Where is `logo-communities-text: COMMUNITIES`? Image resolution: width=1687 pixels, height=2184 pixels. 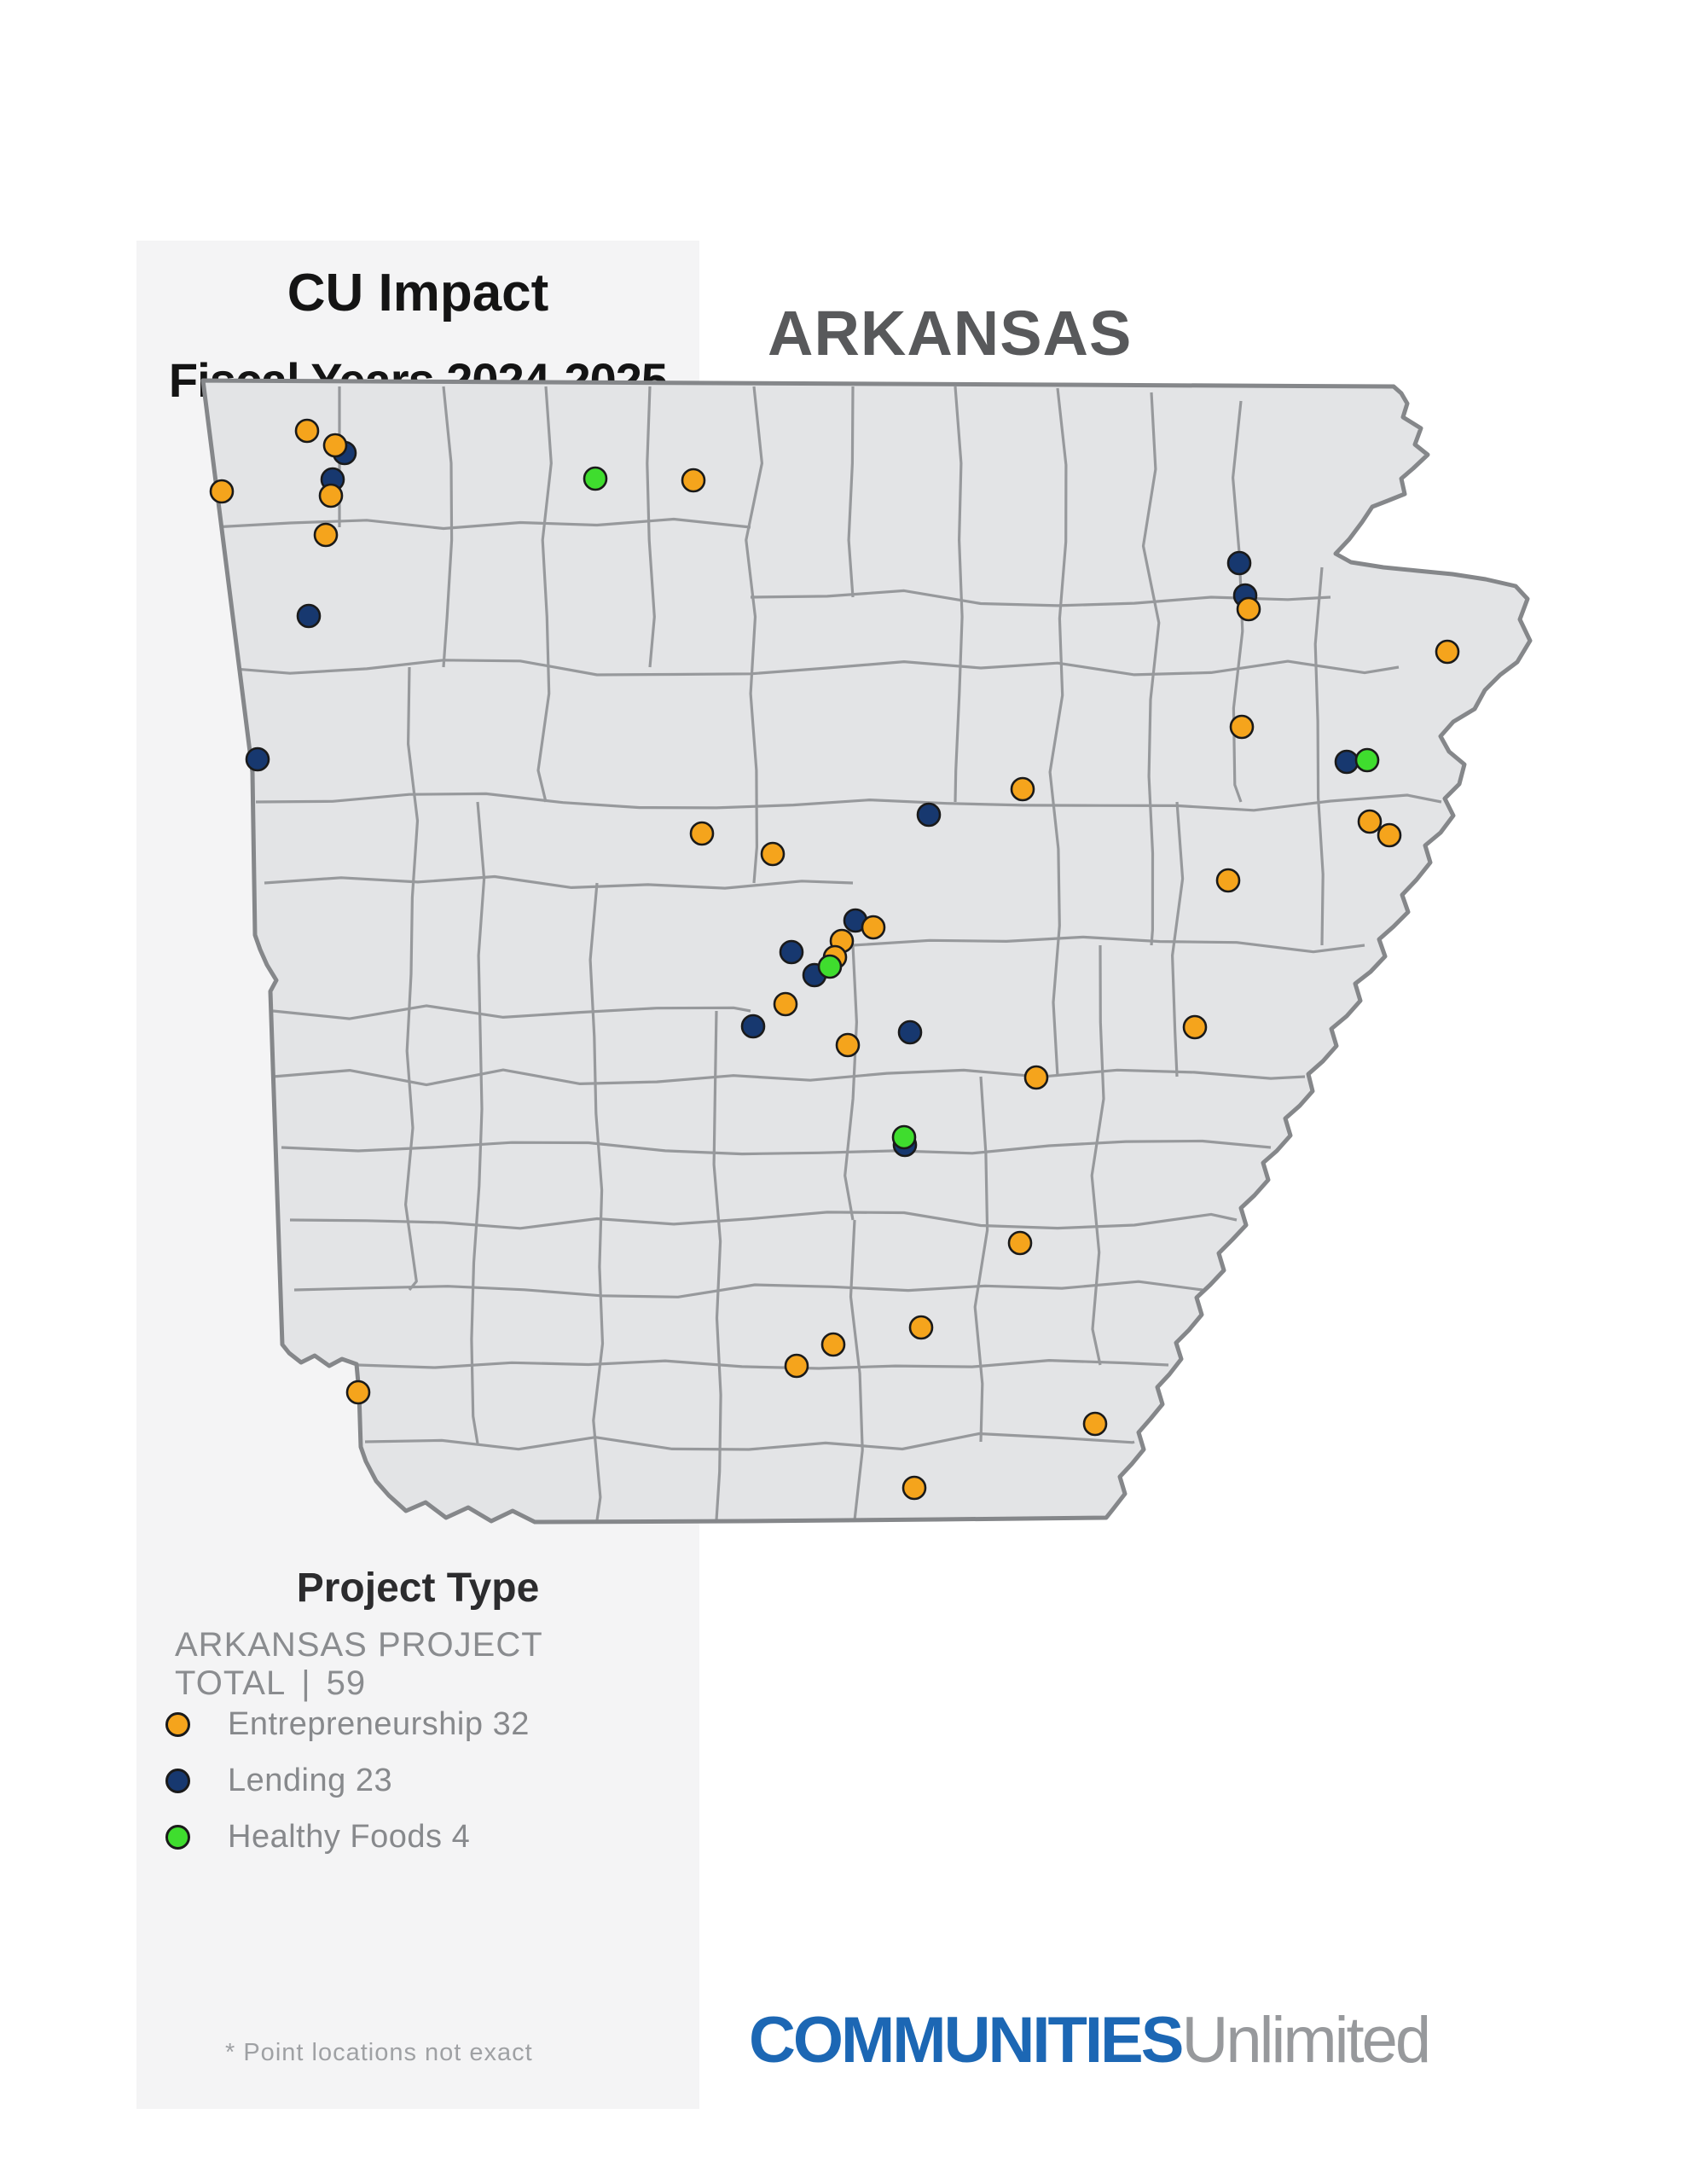
logo-communities-text: COMMUNITIES is located at coordinates (966, 2041).